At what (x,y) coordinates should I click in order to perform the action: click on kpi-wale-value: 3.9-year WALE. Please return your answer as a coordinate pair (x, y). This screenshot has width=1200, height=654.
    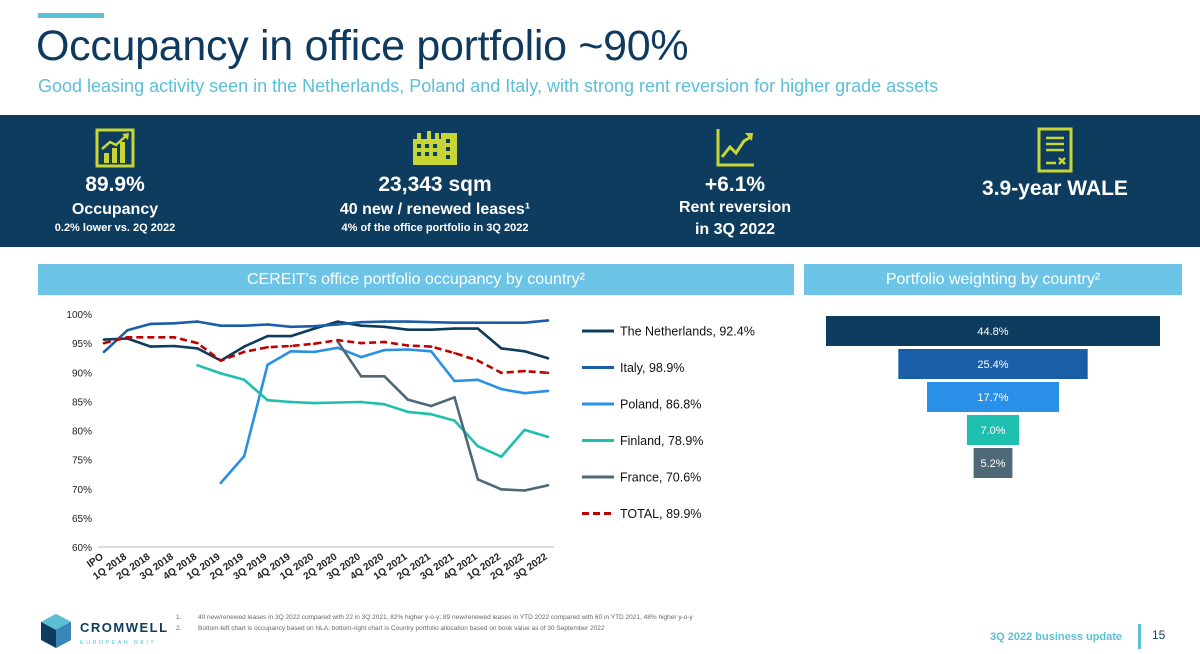
    Looking at the image, I should click on (1055, 188).